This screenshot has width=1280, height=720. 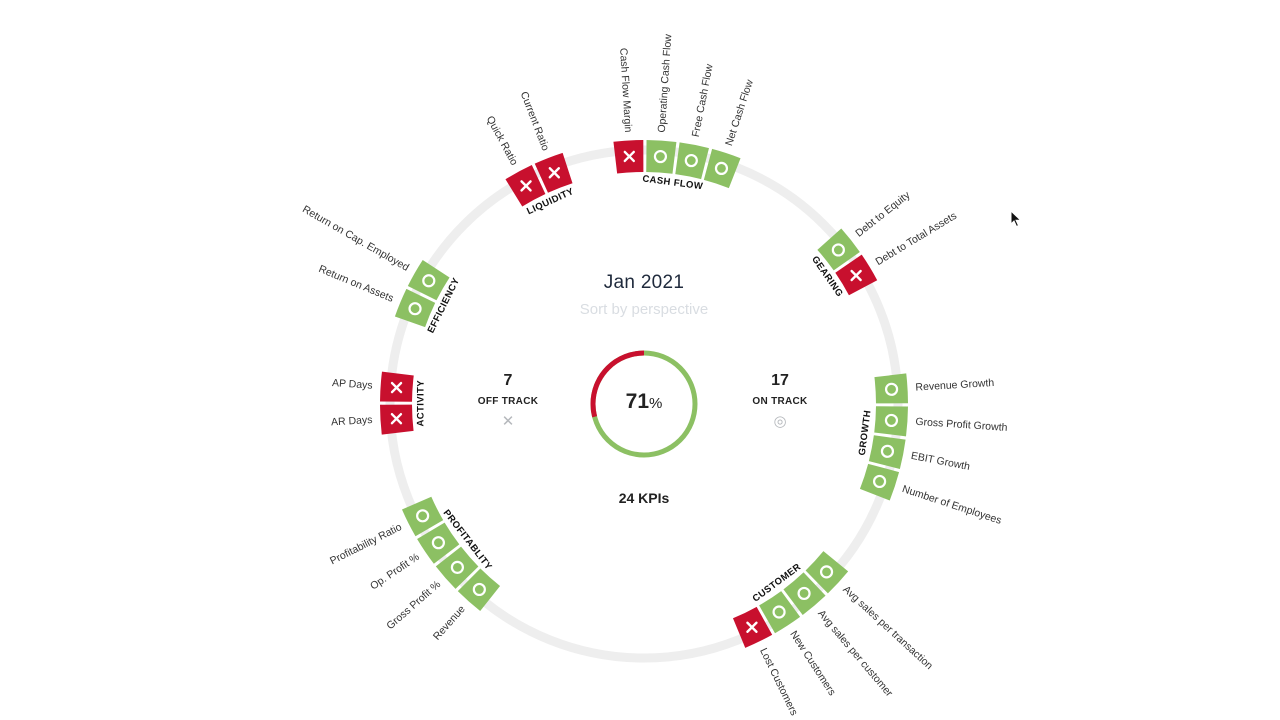 I want to click on on-track-label: ON TRACK, so click(x=780, y=401).